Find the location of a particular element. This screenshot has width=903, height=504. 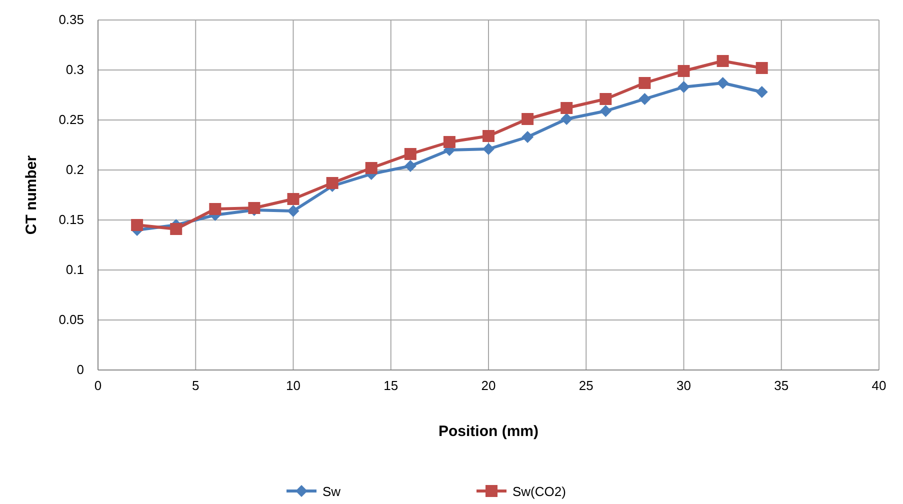

y-tick-label: 0.05 is located at coordinates (71, 319).